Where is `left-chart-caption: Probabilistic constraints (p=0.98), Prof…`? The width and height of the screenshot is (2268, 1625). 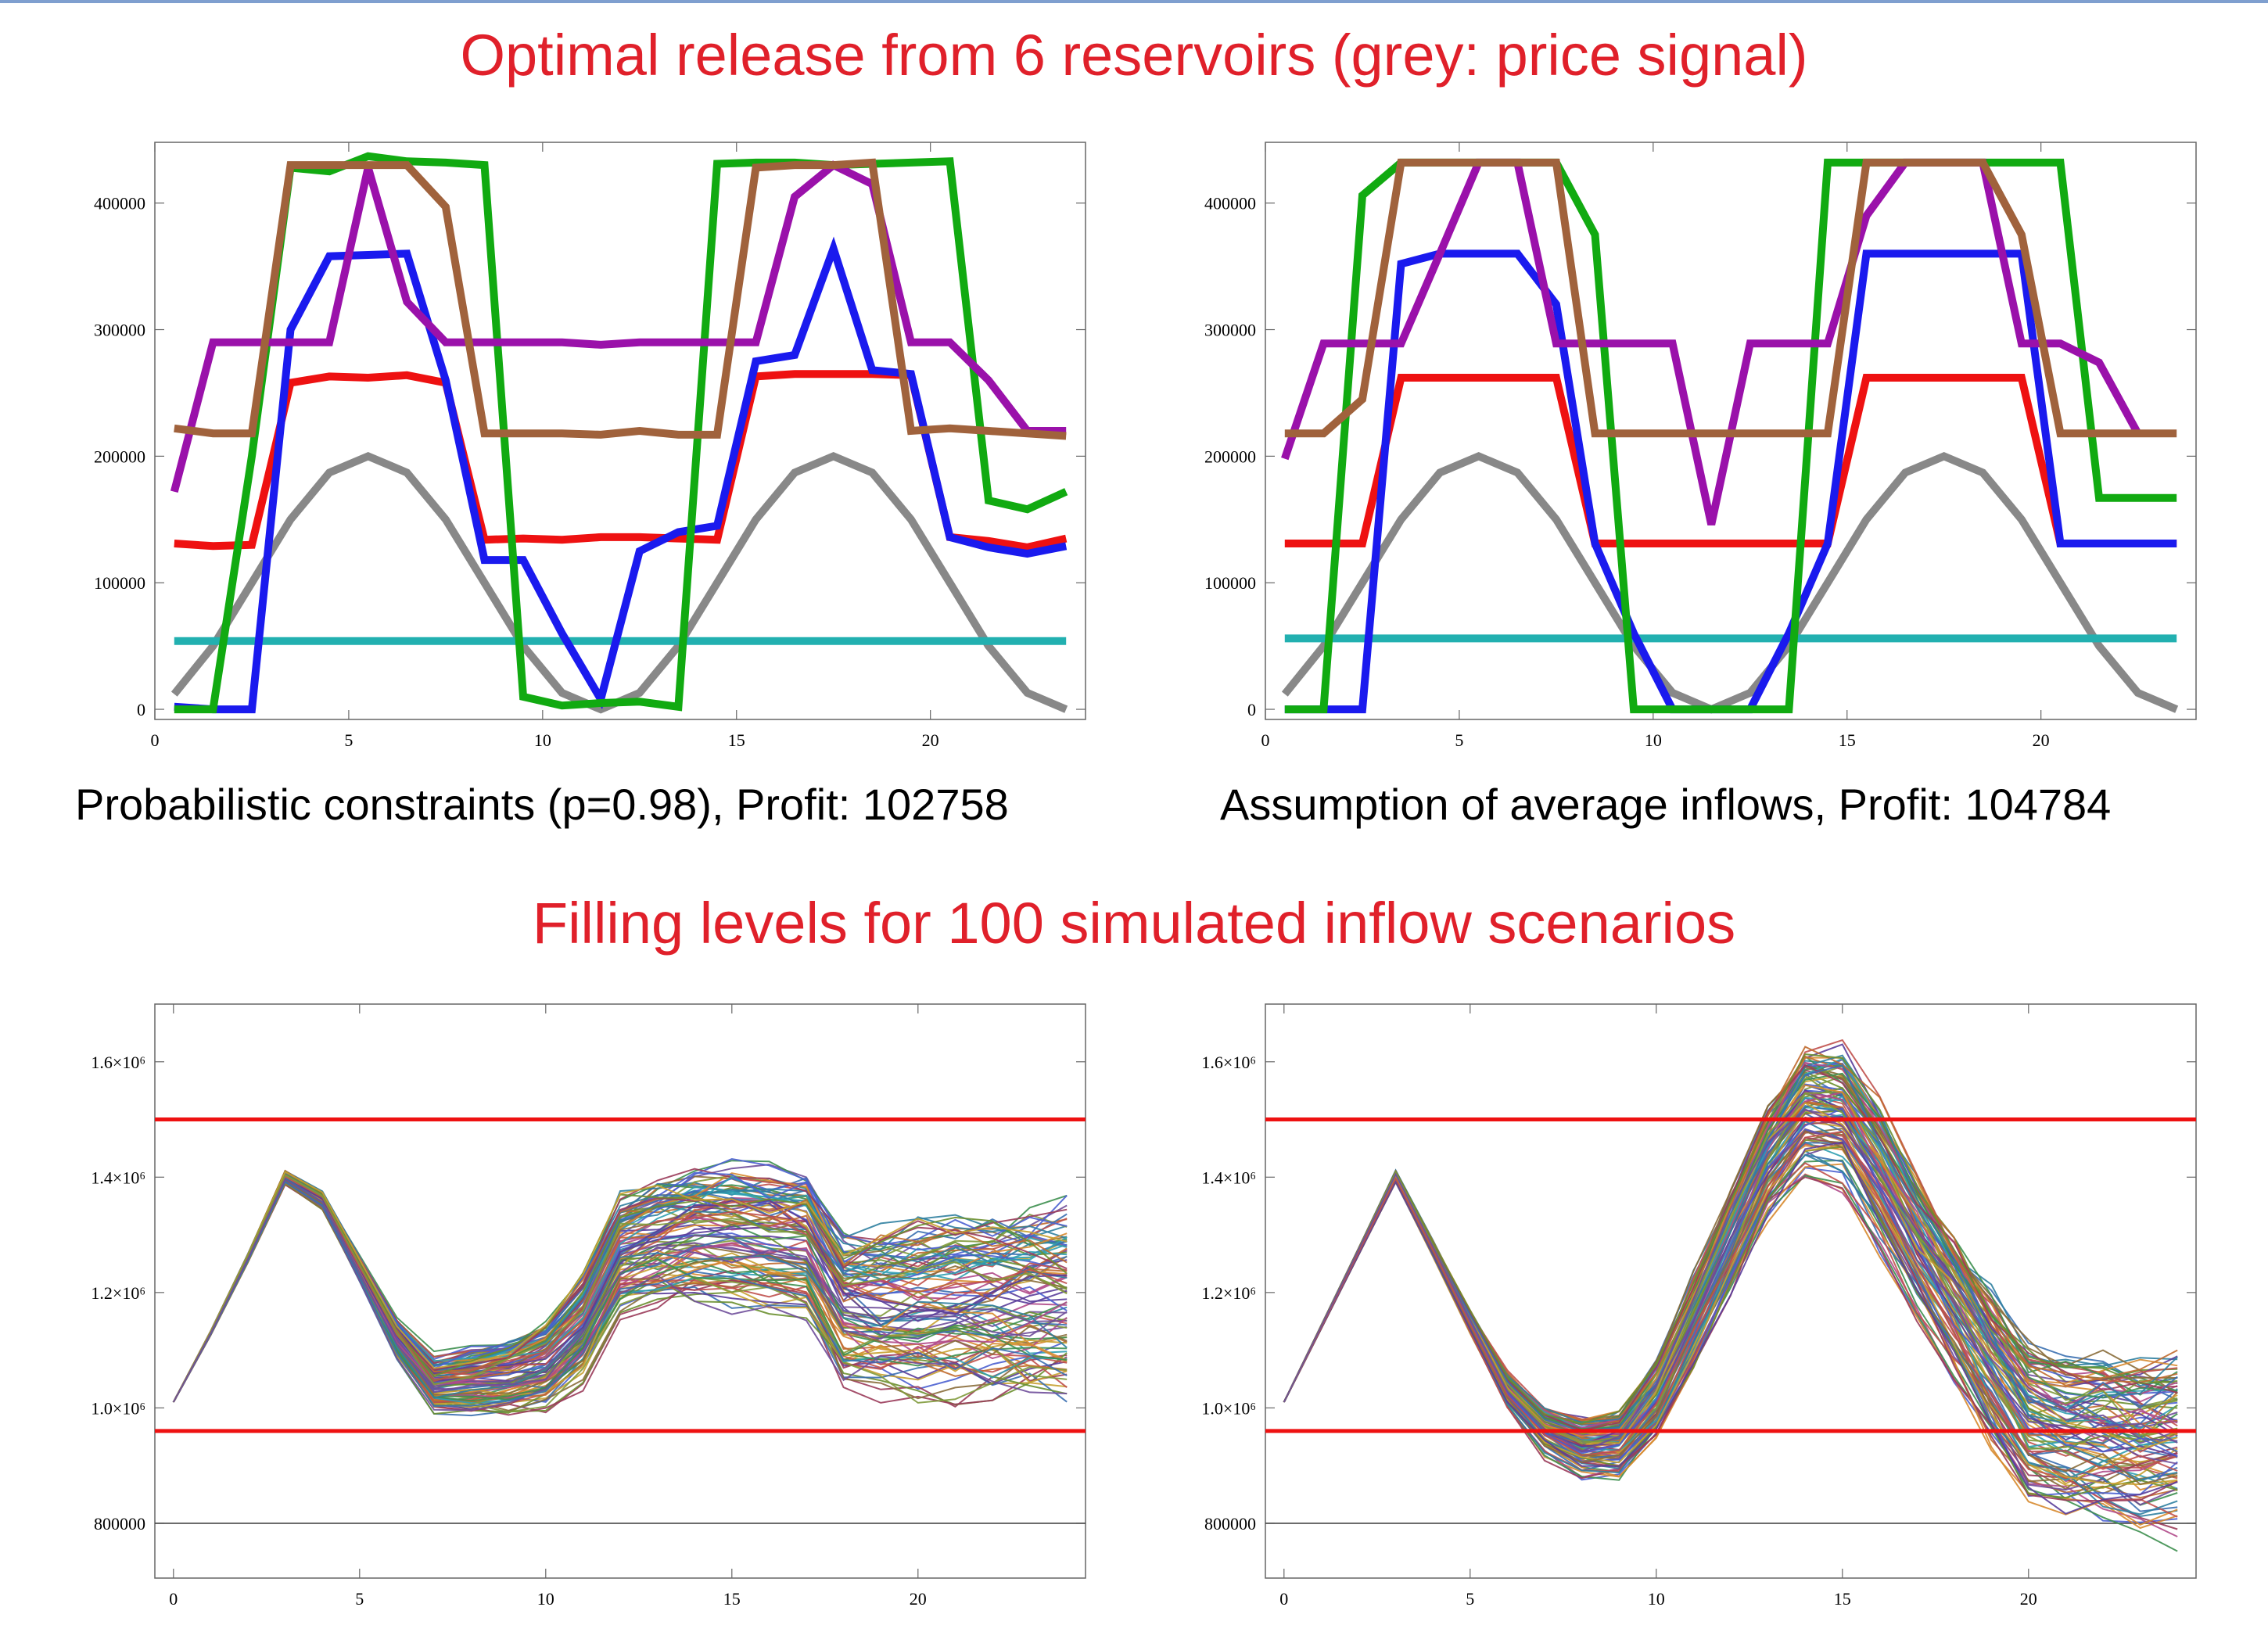
left-chart-caption: Probabilistic constraints (p=0.98), Prof… is located at coordinates (542, 804).